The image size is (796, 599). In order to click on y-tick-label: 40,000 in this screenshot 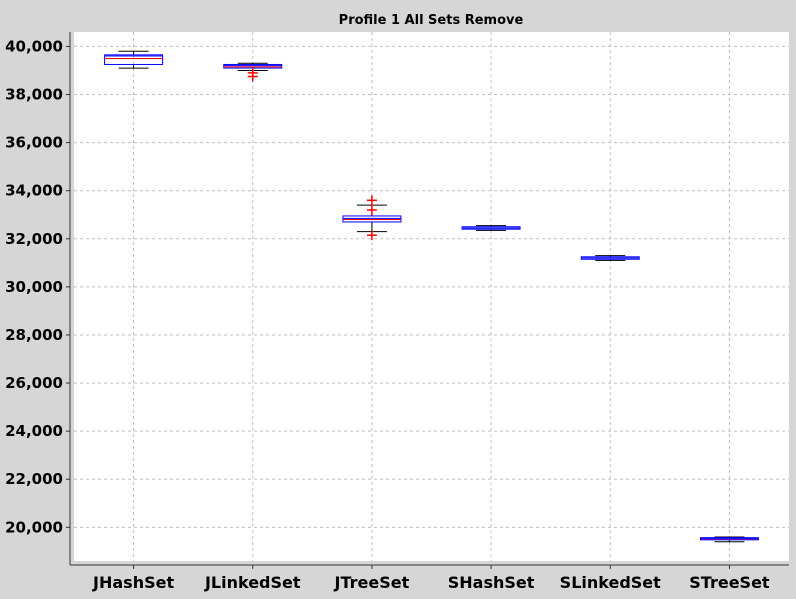, I will do `click(34, 46)`.